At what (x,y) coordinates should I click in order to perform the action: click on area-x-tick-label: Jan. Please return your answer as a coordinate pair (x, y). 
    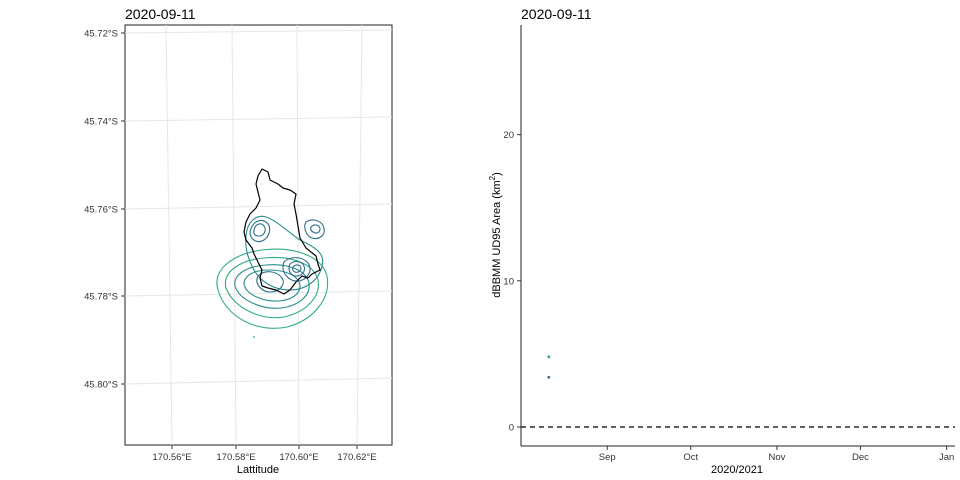
    Looking at the image, I should click on (946, 457).